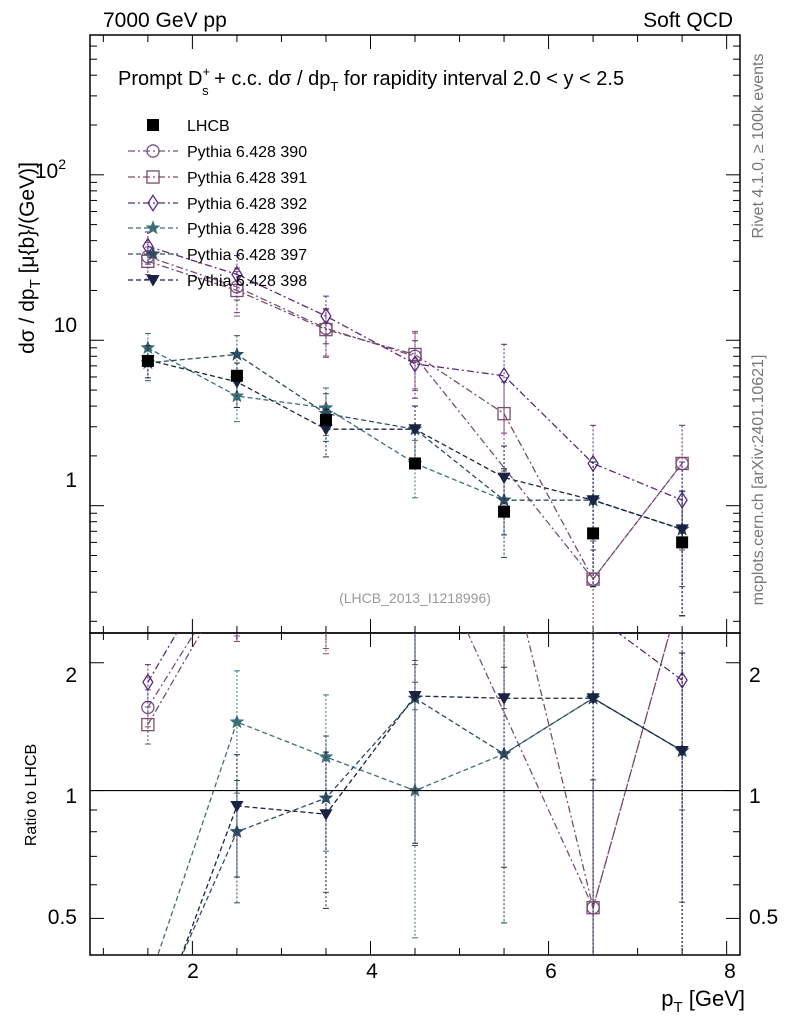 Image resolution: width=786 pixels, height=1024 pixels. What do you see at coordinates (461, 971) in the screenshot?
I see `xtick-labels: 2 4 6 8` at bounding box center [461, 971].